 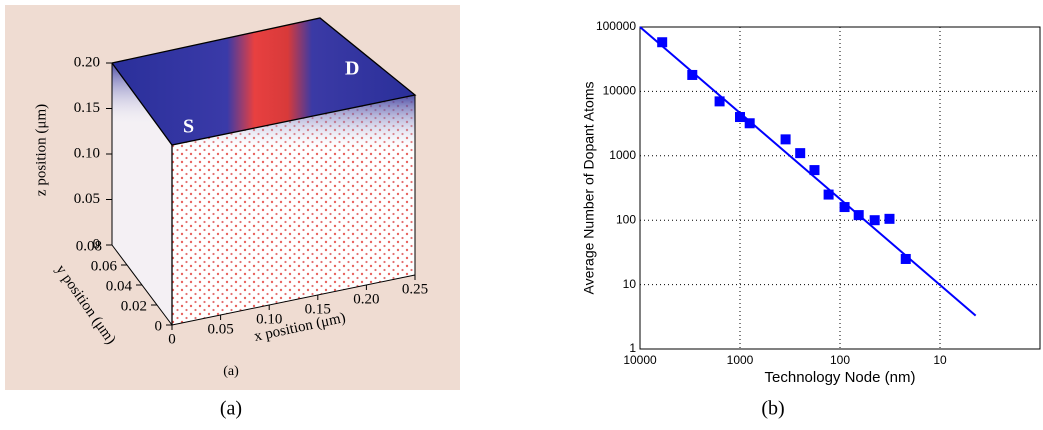 I want to click on y-tick-label: 100, so click(x=626, y=219).